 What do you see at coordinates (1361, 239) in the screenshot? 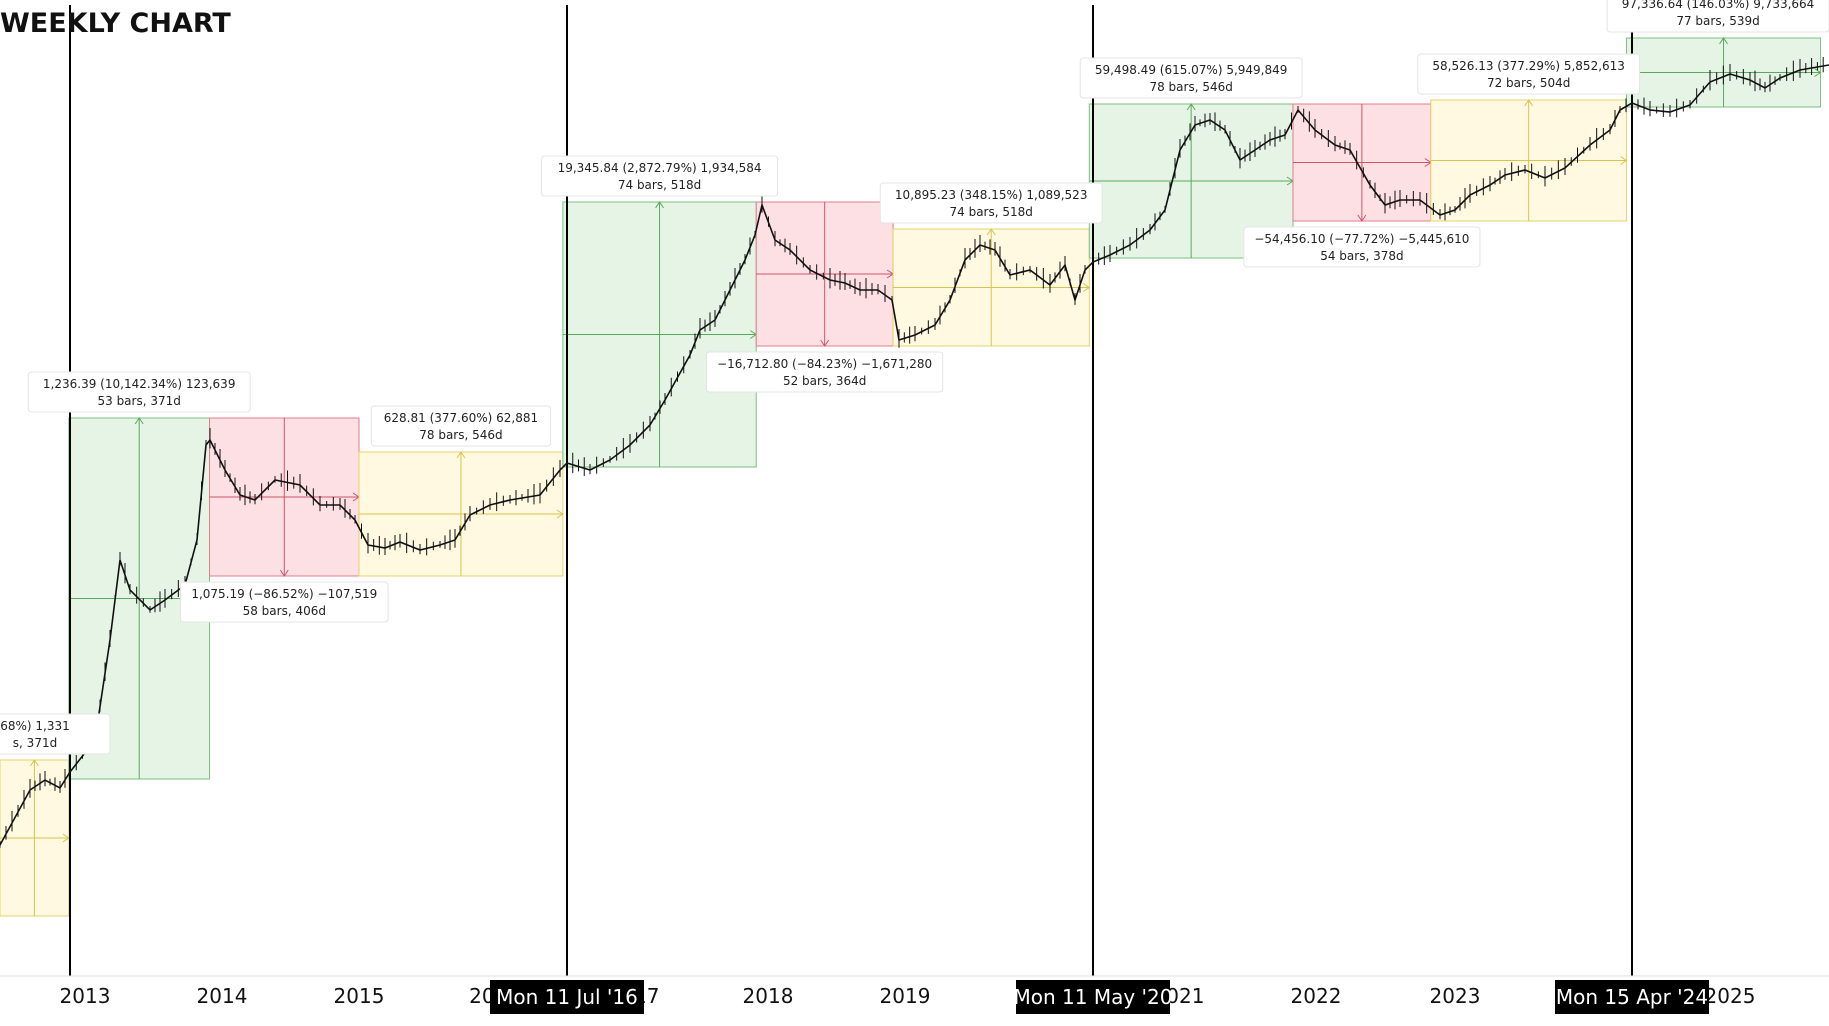
I see `measure-label-line1: −54,456.10 (−77.72%) −5,445,610` at bounding box center [1361, 239].